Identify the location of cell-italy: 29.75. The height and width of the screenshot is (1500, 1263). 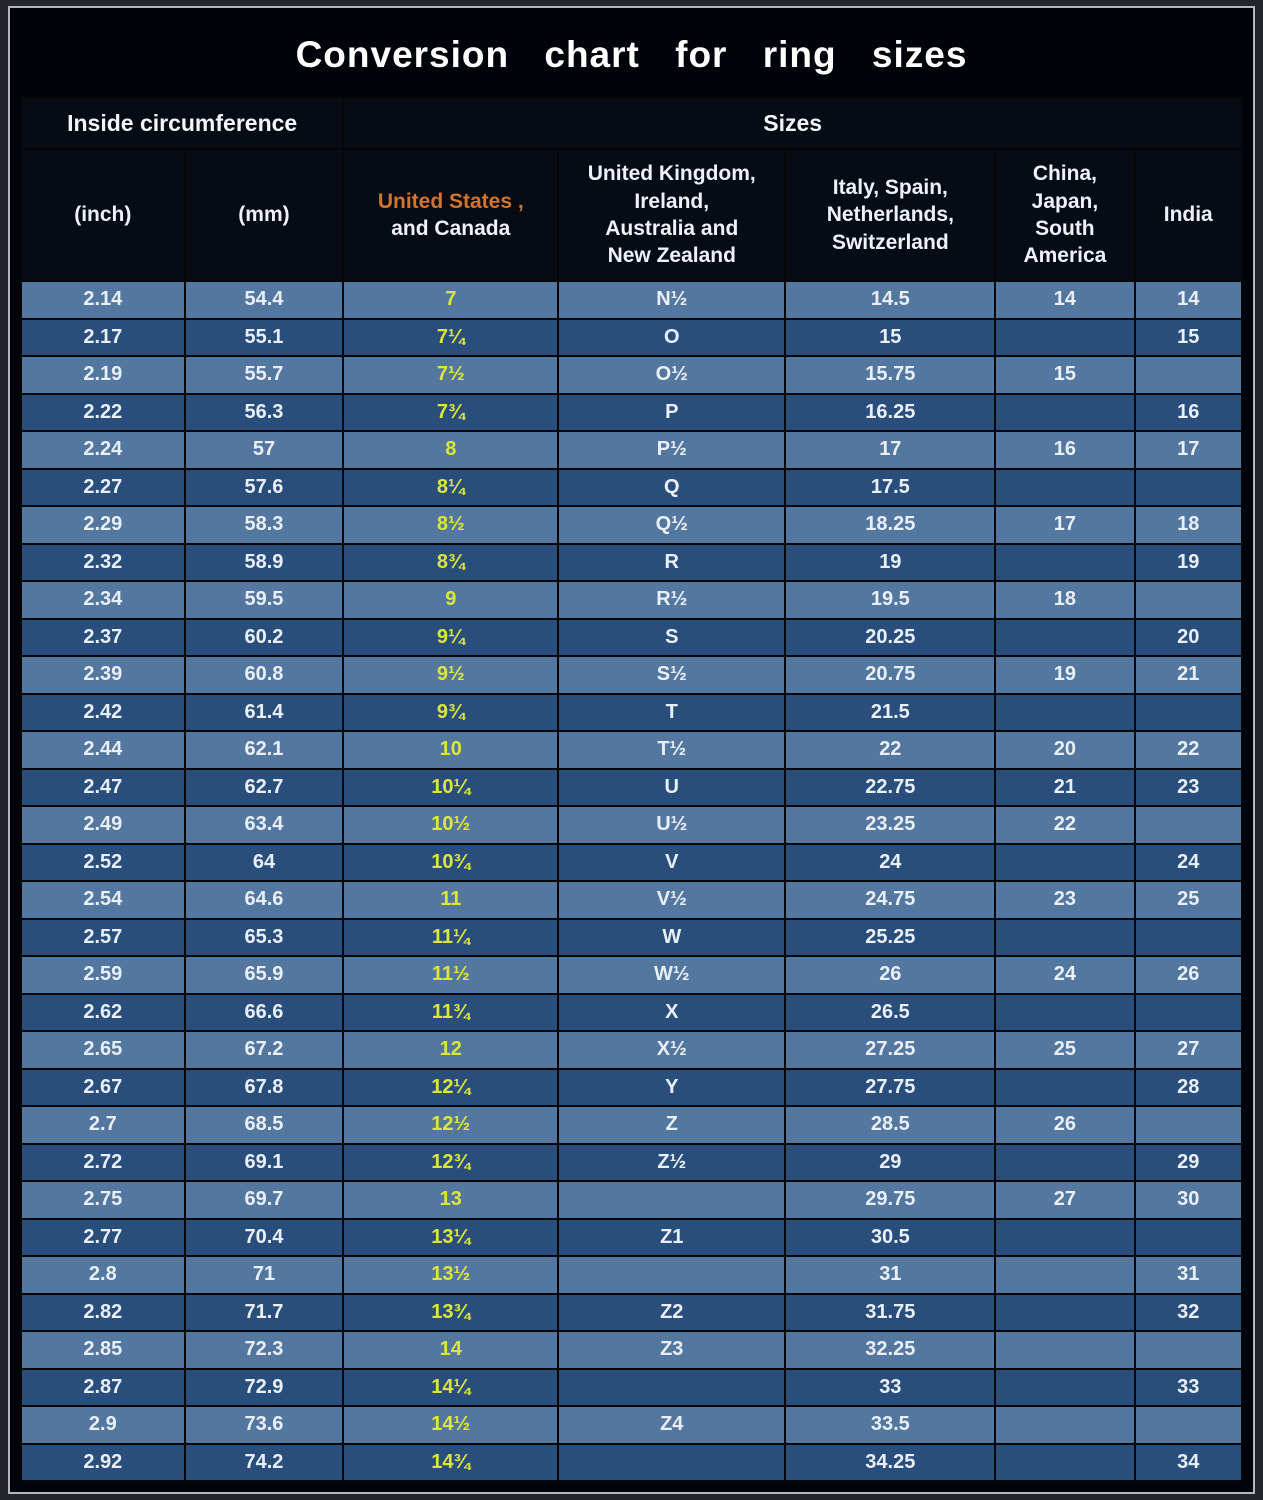
(890, 1200).